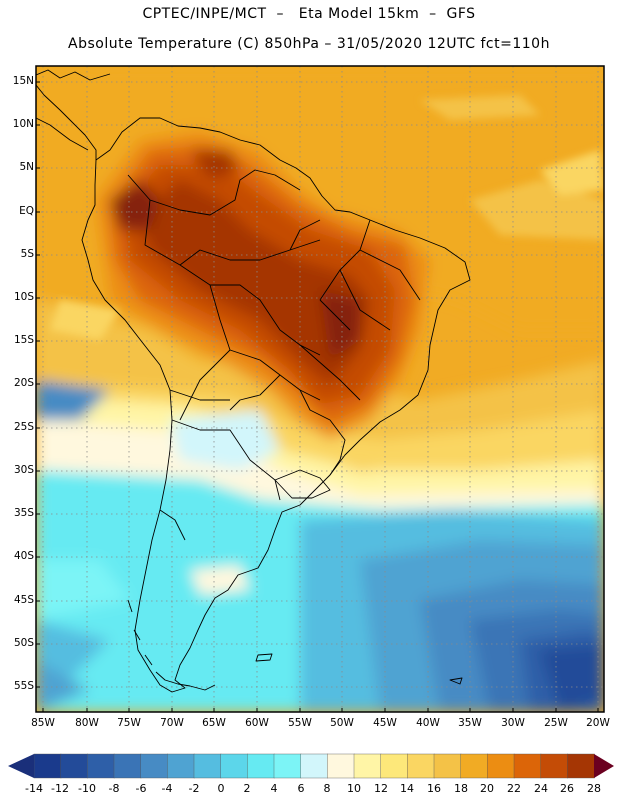  Describe the element at coordinates (342, 723) in the screenshot. I see `lon-label: 50W` at that location.